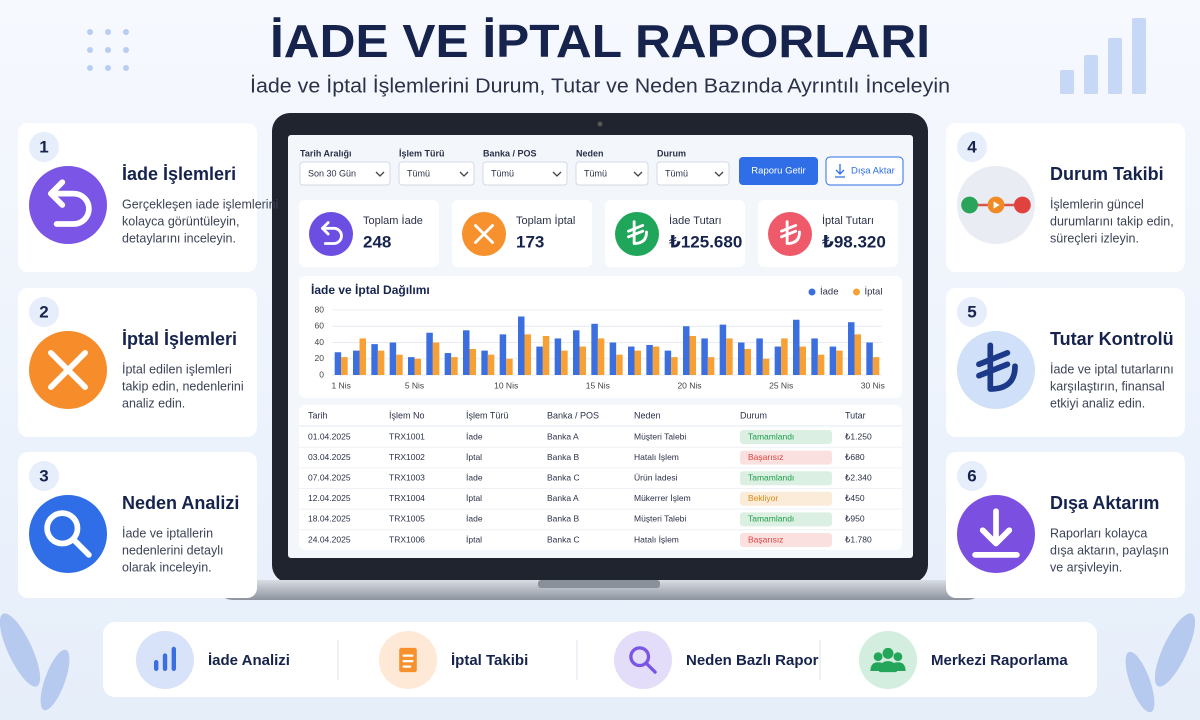 The width and height of the screenshot is (1200, 720). I want to click on button-primary, so click(778, 171).